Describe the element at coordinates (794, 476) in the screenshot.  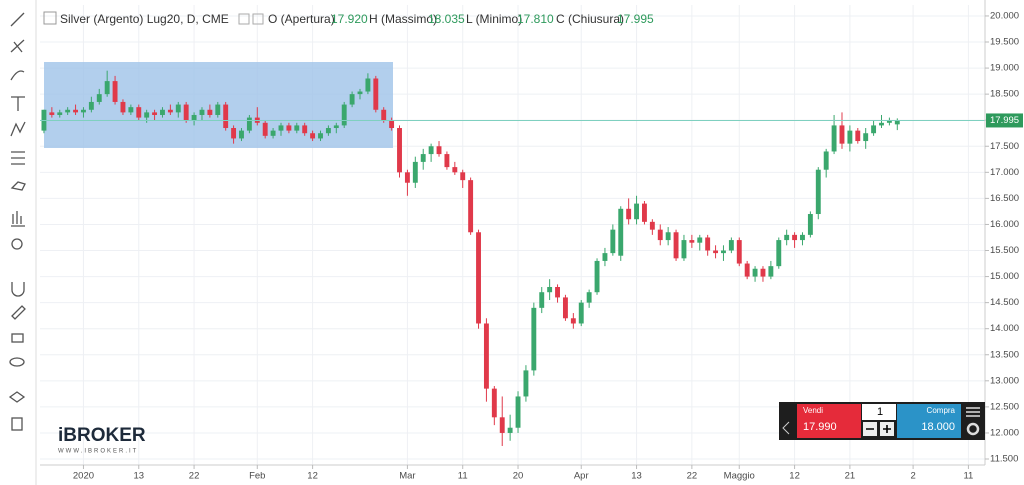
I see `x-tick-label: 12` at that location.